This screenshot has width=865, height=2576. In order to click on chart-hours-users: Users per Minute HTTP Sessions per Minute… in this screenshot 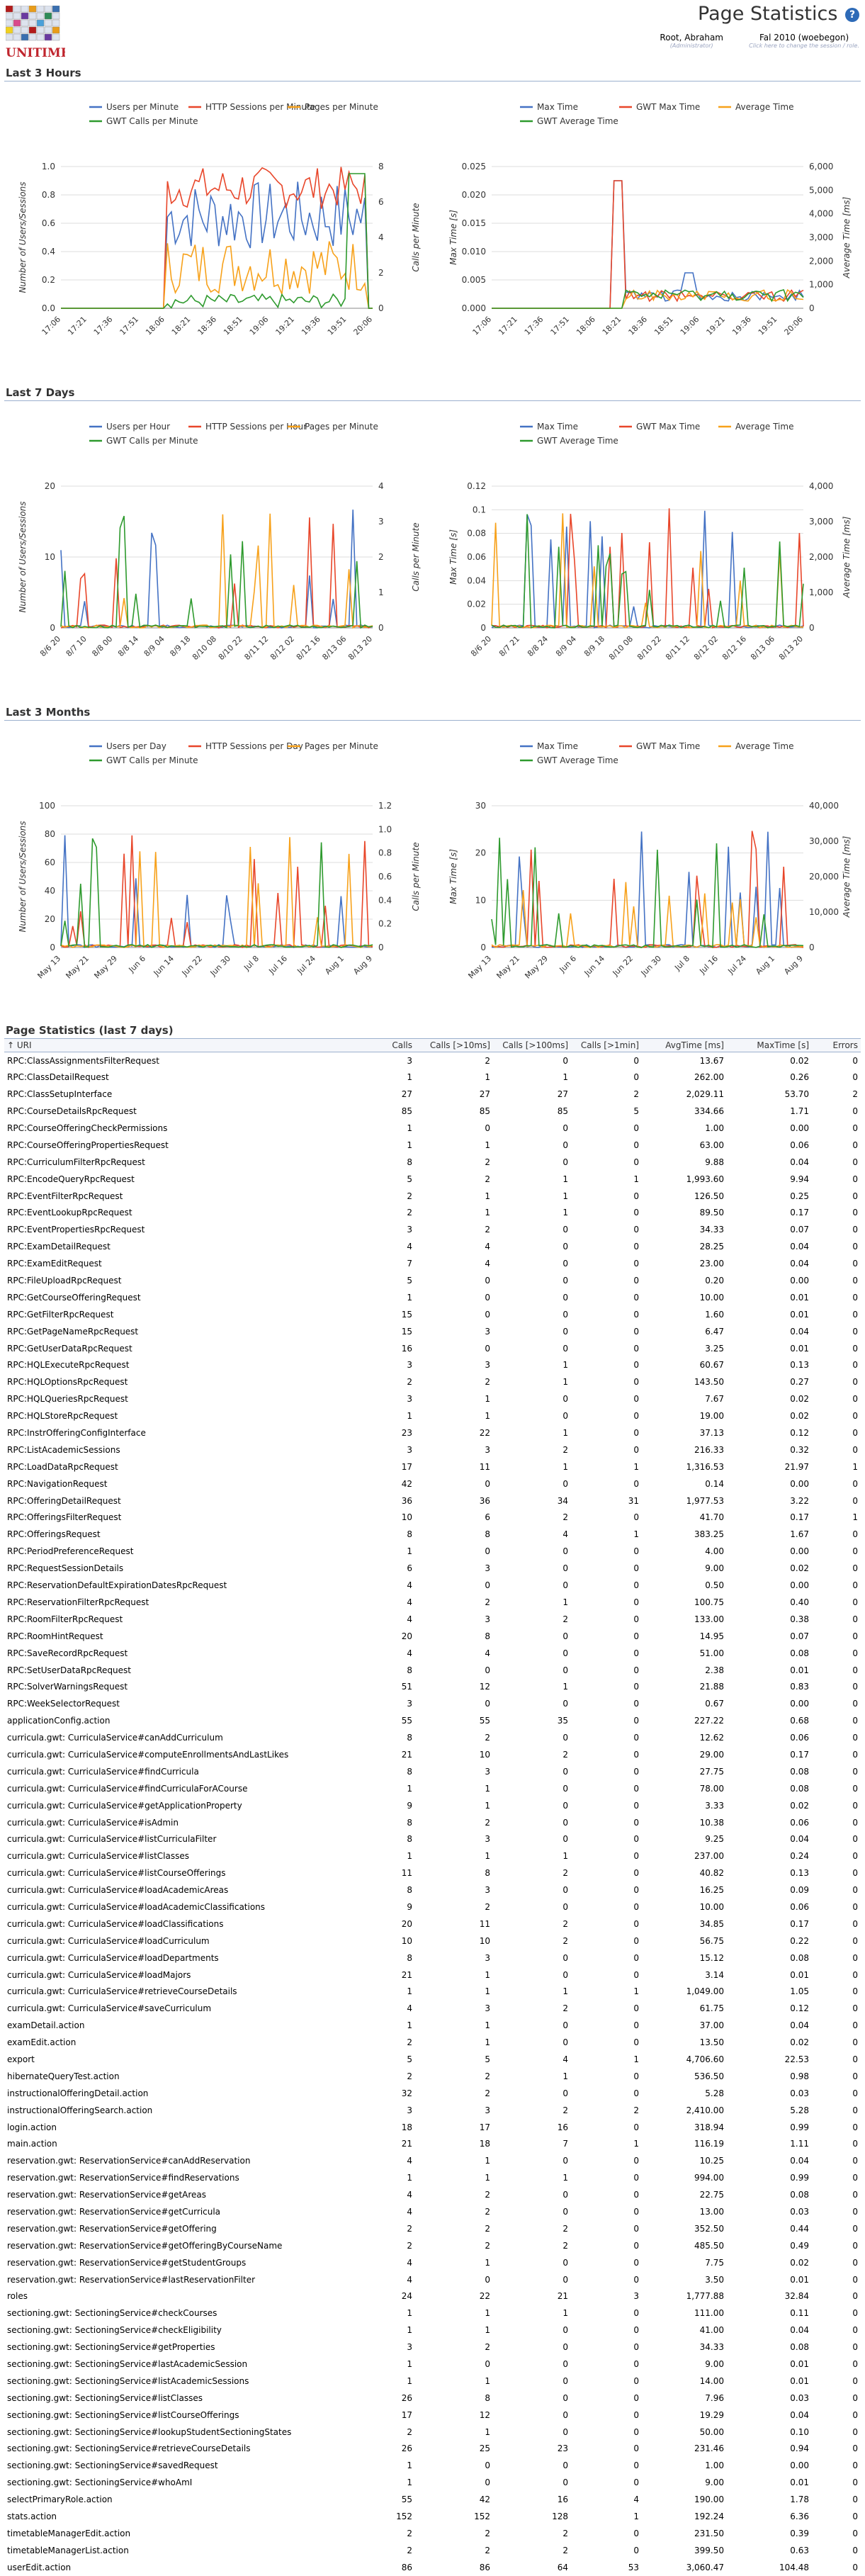, I will do `click(216, 231)`.